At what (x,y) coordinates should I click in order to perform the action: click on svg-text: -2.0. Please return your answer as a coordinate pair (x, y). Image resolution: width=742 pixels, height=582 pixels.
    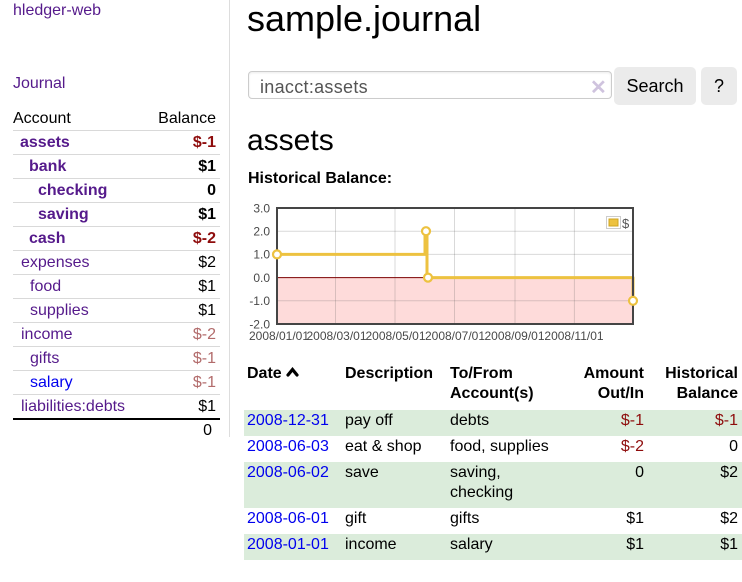
    Looking at the image, I should click on (259, 324).